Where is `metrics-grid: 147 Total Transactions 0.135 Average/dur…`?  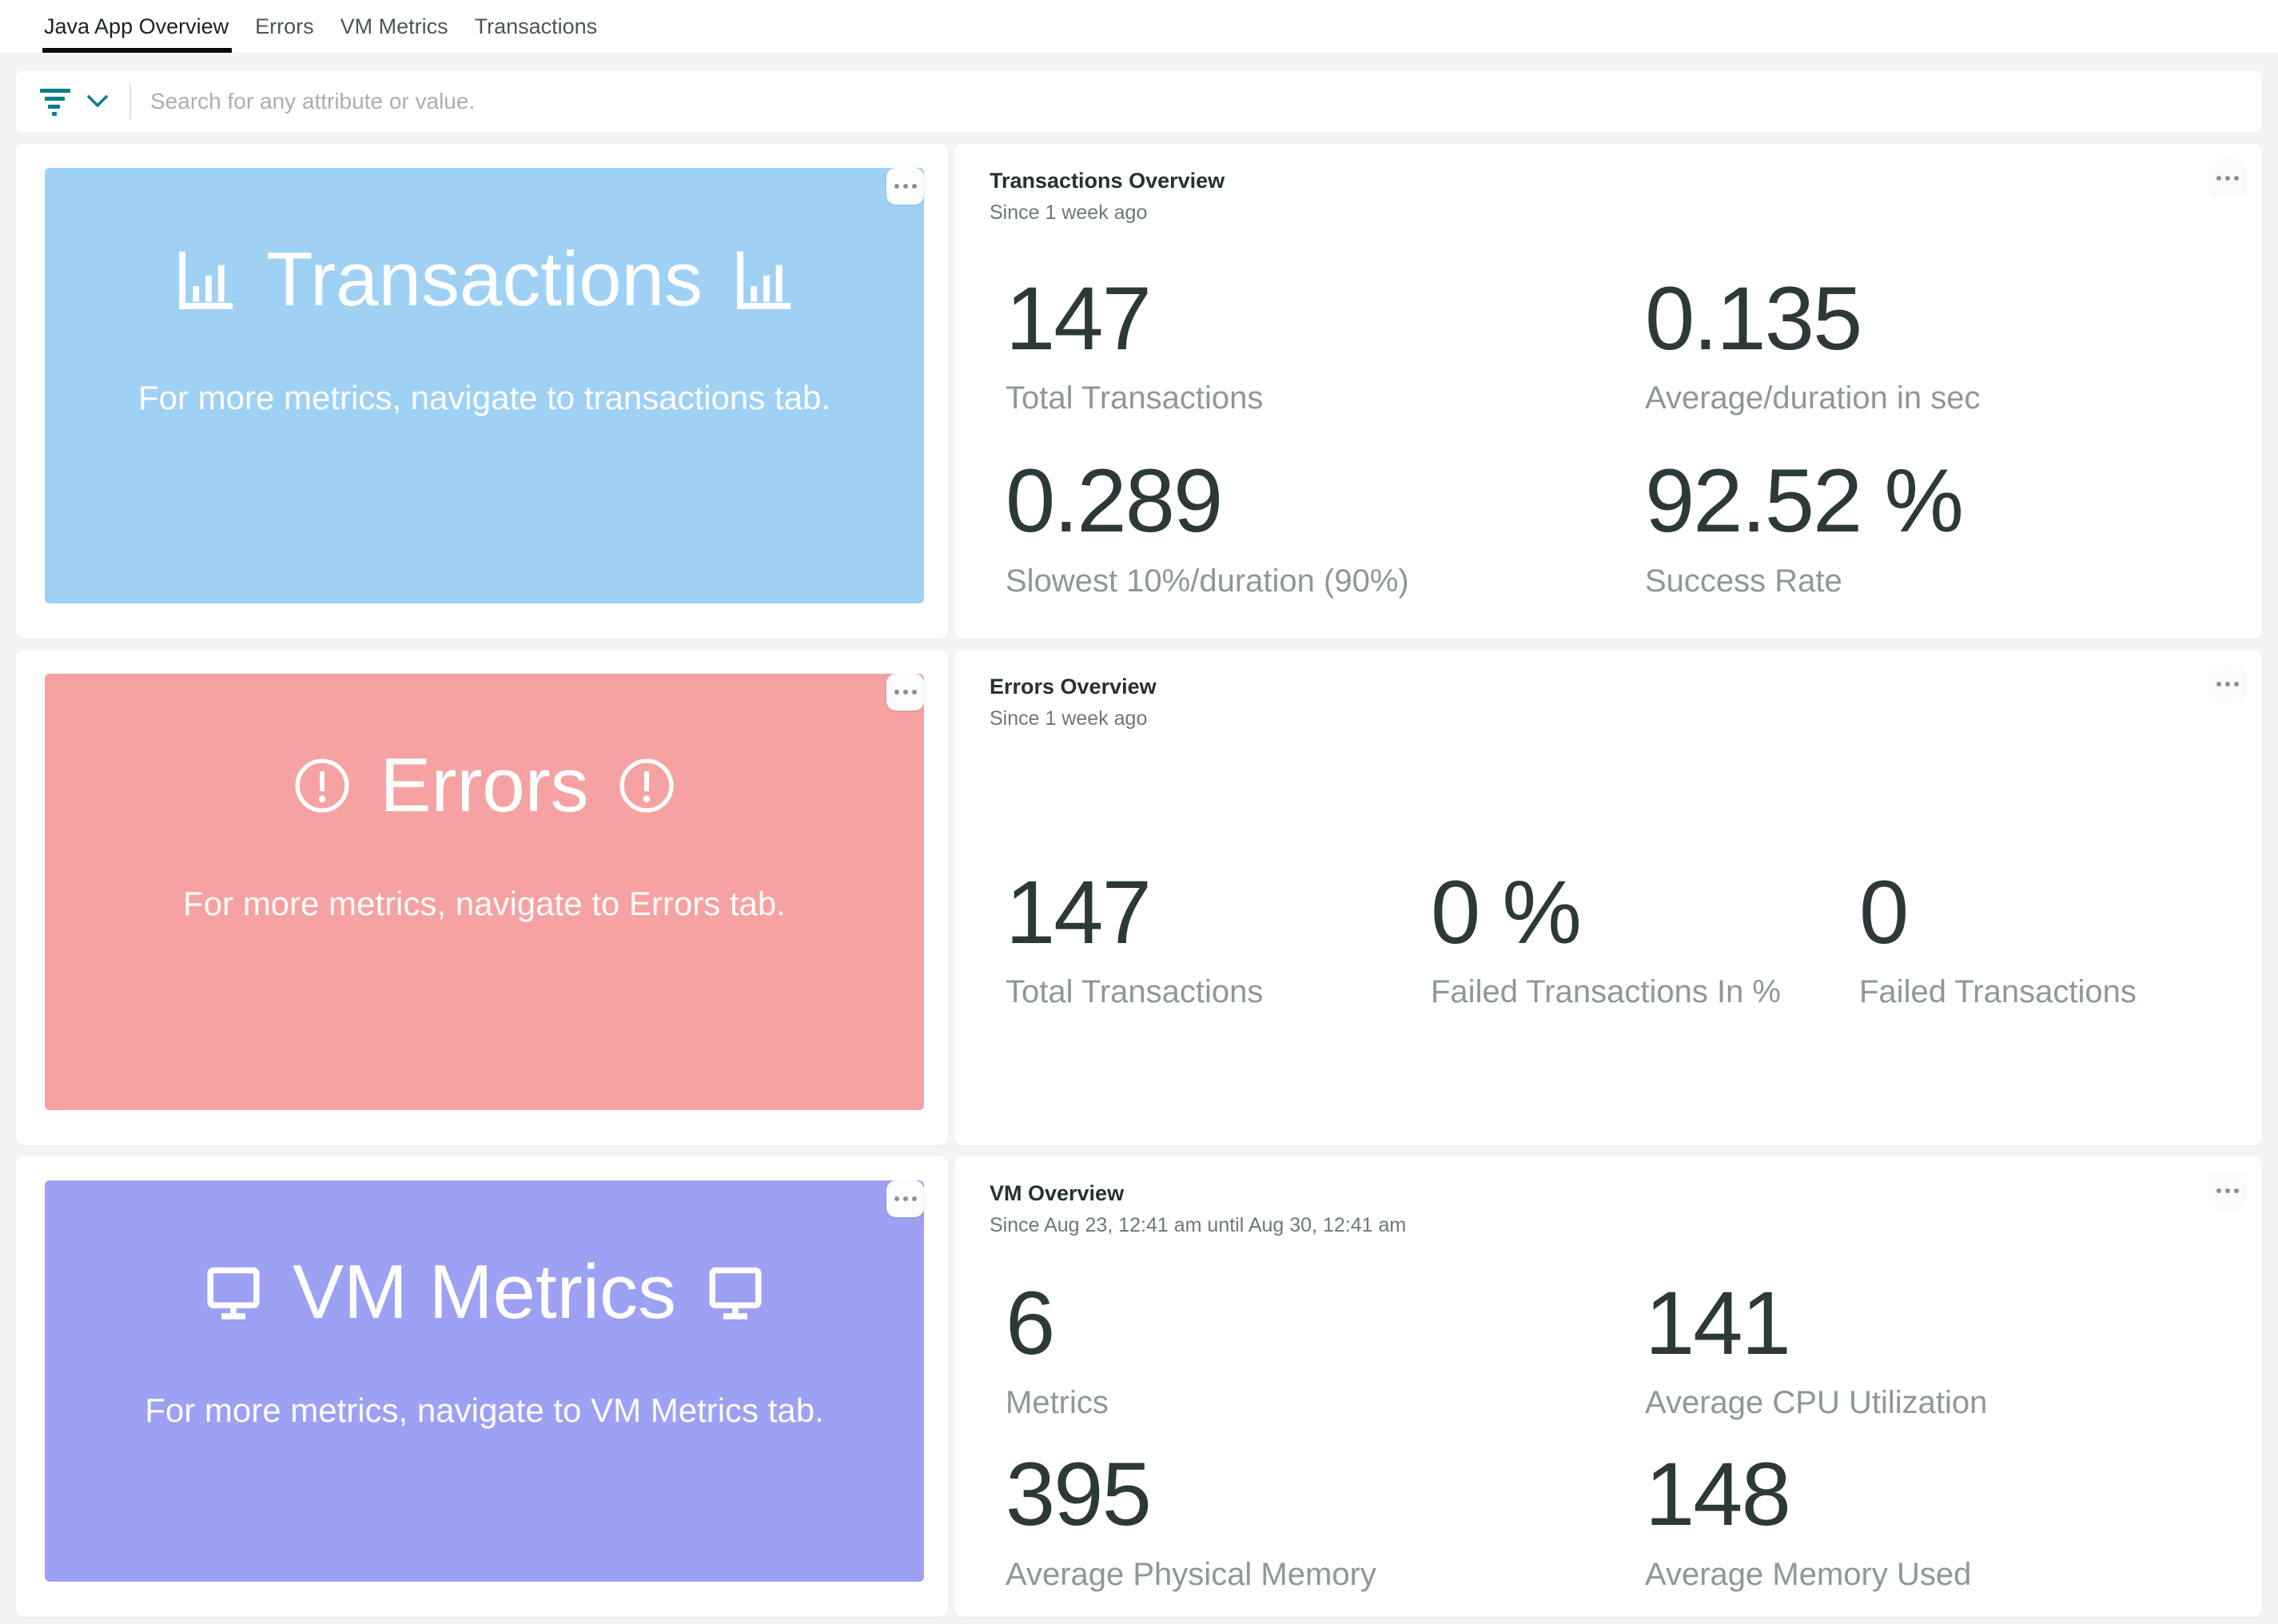
metrics-grid: 147 Total Transactions 0.135 Average/dur… is located at coordinates (1616, 434).